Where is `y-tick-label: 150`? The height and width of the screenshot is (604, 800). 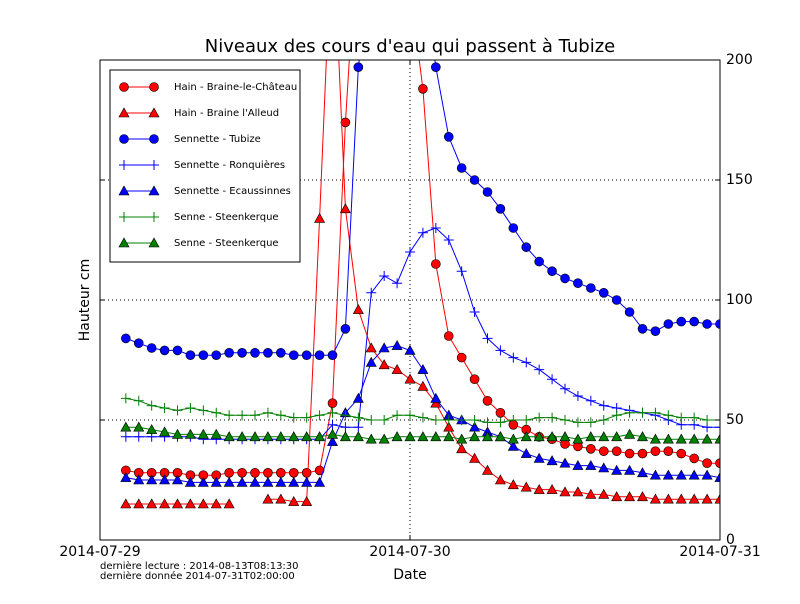
y-tick-label: 150 is located at coordinates (739, 180).